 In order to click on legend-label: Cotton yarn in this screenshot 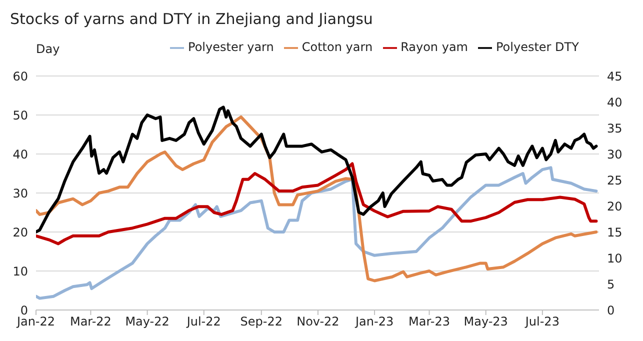, I will do `click(337, 47)`.